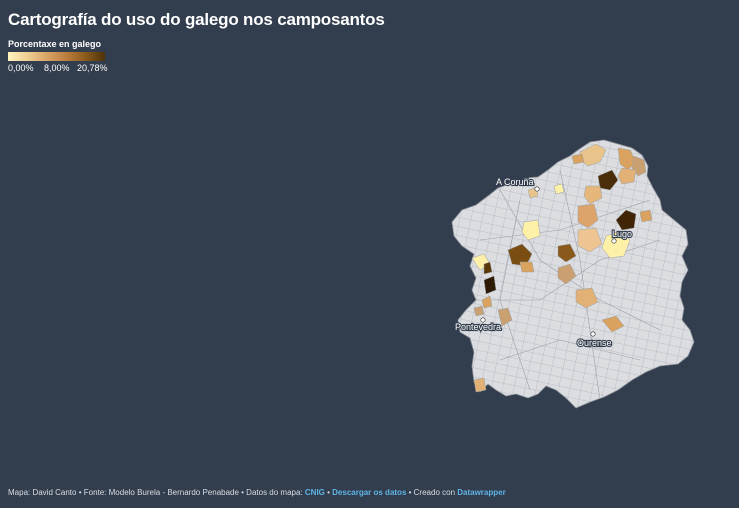 The image size is (739, 508). Describe the element at coordinates (622, 234) in the screenshot. I see `city-label-lugo: Lugo` at that location.